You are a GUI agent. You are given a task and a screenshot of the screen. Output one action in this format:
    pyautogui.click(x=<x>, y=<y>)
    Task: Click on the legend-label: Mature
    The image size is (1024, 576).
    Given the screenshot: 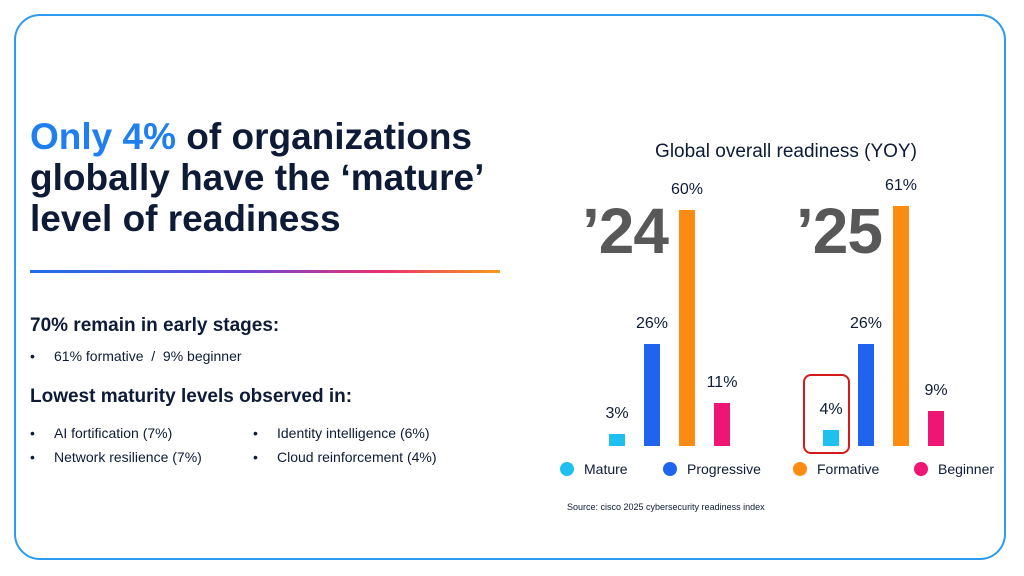 What is the action you would take?
    pyautogui.click(x=606, y=469)
    